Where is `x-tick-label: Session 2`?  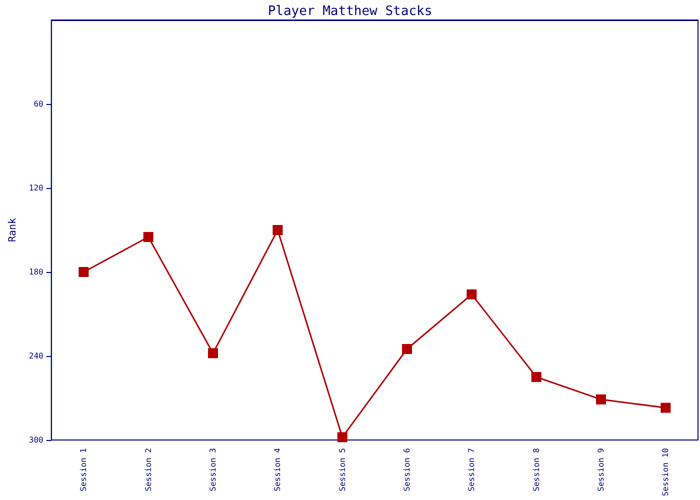
x-tick-label: Session 2 is located at coordinates (148, 470).